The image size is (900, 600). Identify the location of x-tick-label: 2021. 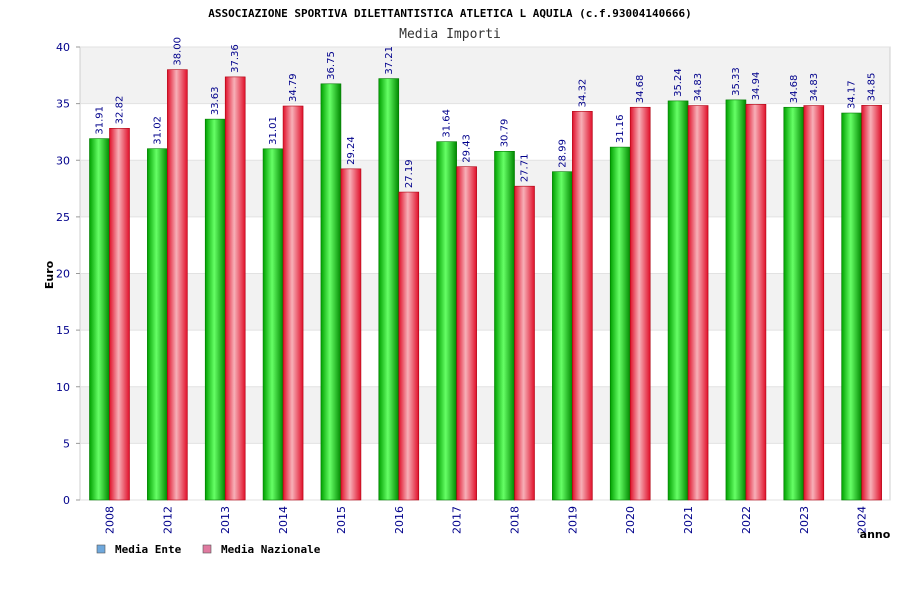
(688, 520).